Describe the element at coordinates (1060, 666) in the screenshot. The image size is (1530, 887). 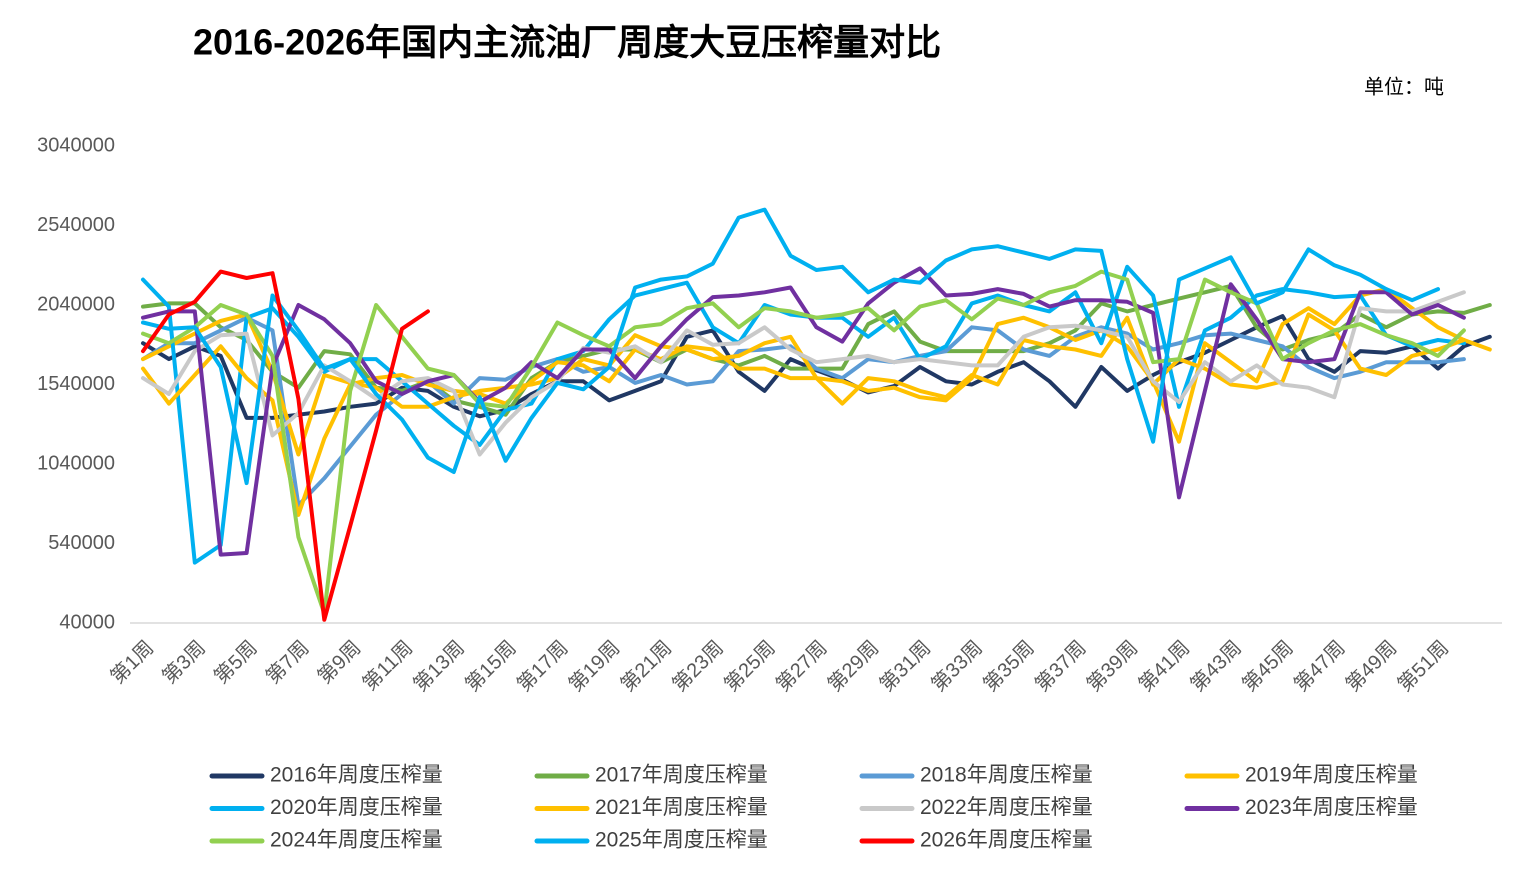
I see `x-tick-label: 第37周` at that location.